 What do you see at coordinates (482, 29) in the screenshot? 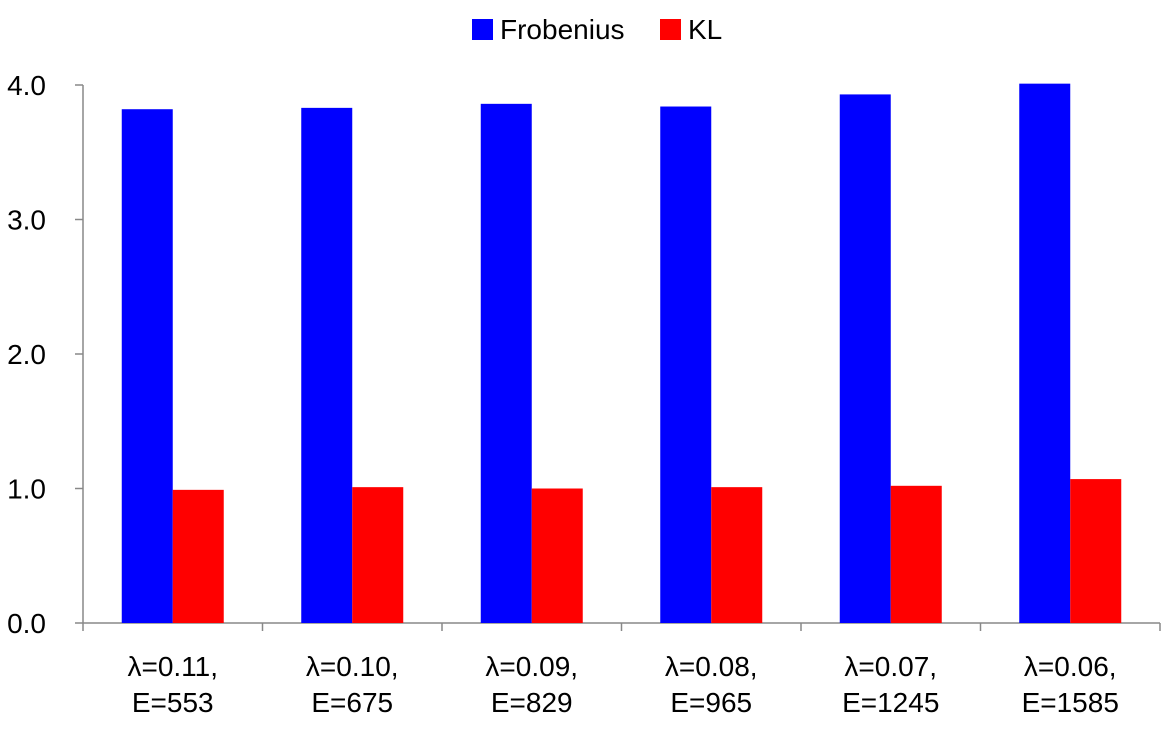
I see `legend-swatch-frobenius` at bounding box center [482, 29].